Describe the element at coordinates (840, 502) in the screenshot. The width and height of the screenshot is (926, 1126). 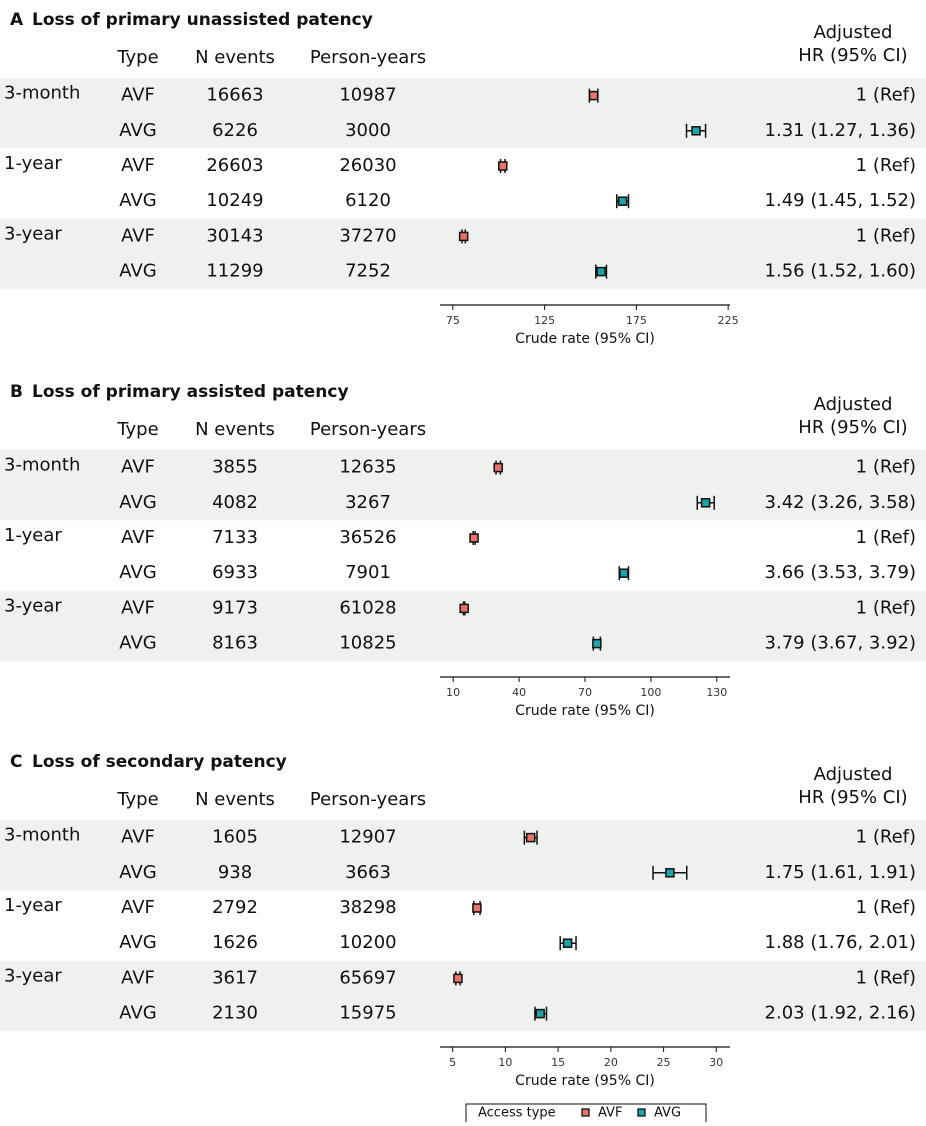
I see `hr-cell: 3.42 (3.26, 3.58)` at that location.